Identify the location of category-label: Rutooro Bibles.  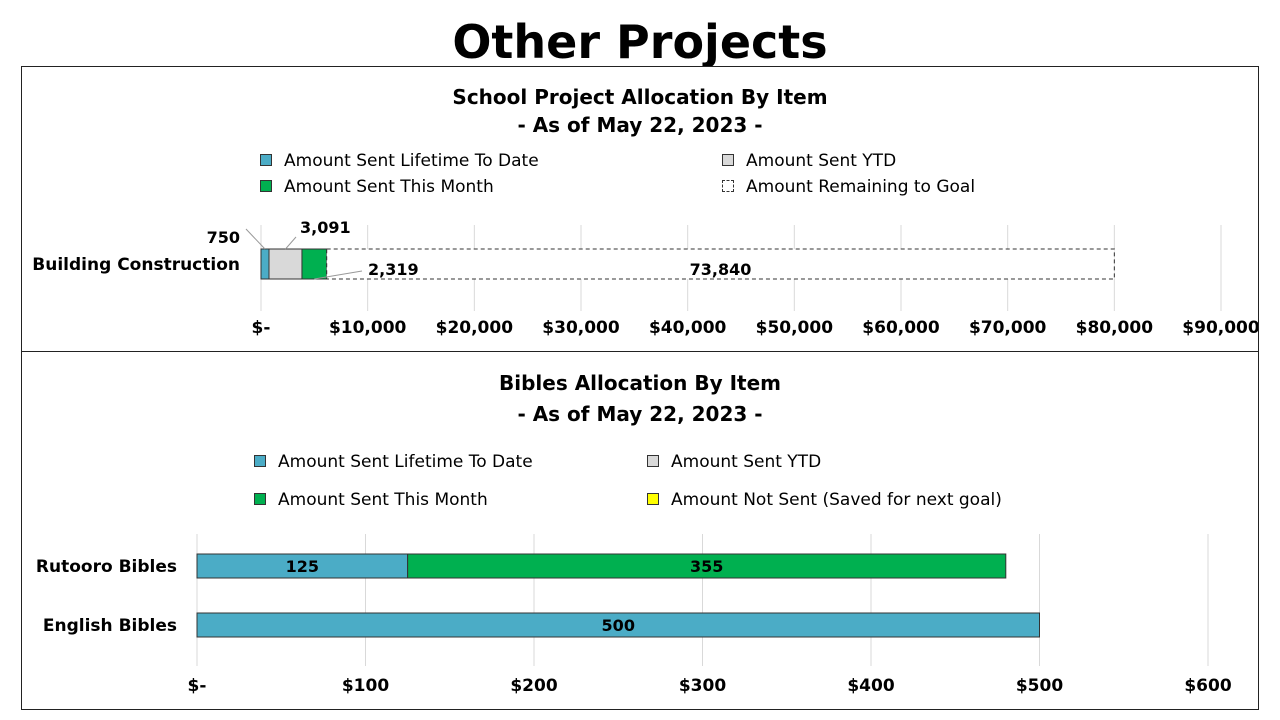
(106, 567).